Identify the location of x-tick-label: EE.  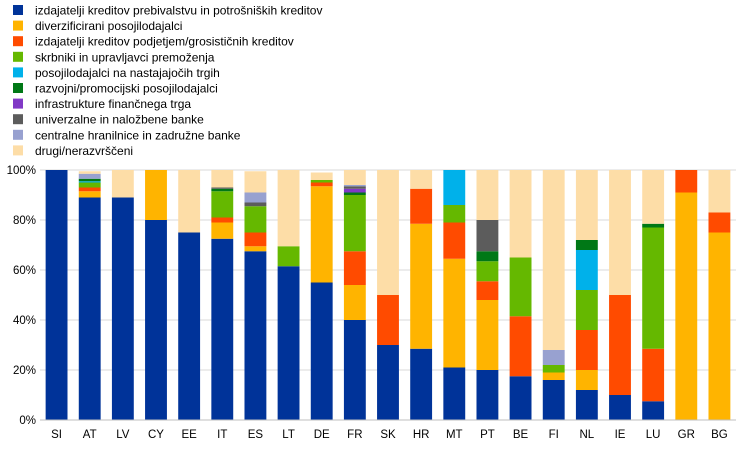
(189, 435).